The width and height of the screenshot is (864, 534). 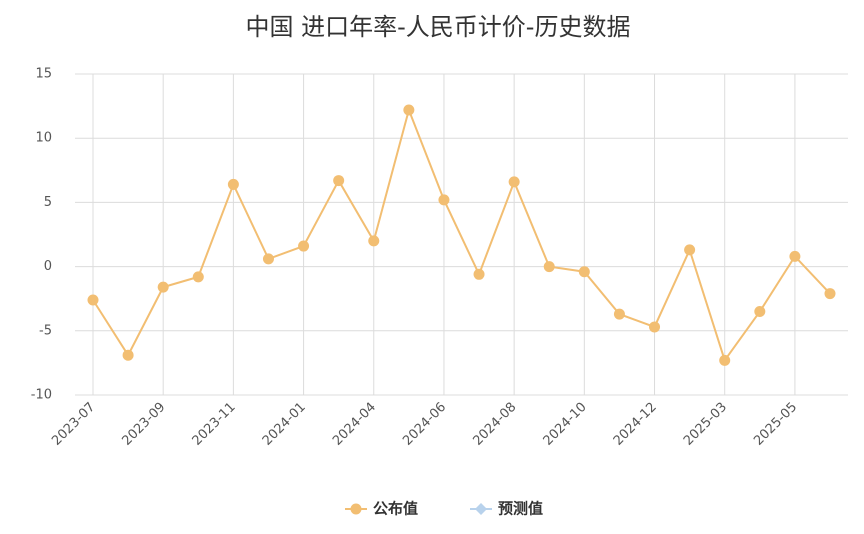 What do you see at coordinates (635, 424) in the screenshot?
I see `x-tick-label: 2024-12` at bounding box center [635, 424].